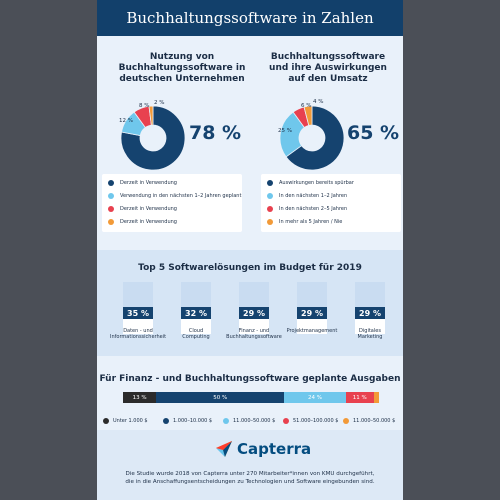  What do you see at coordinates (274, 449) in the screenshot?
I see `capterra-wordmark: Capterra` at bounding box center [274, 449].